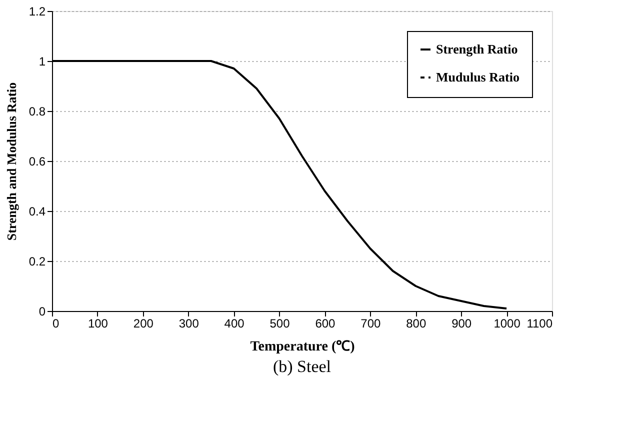  I want to click on y-tick-label: 0.4, so click(37, 211).